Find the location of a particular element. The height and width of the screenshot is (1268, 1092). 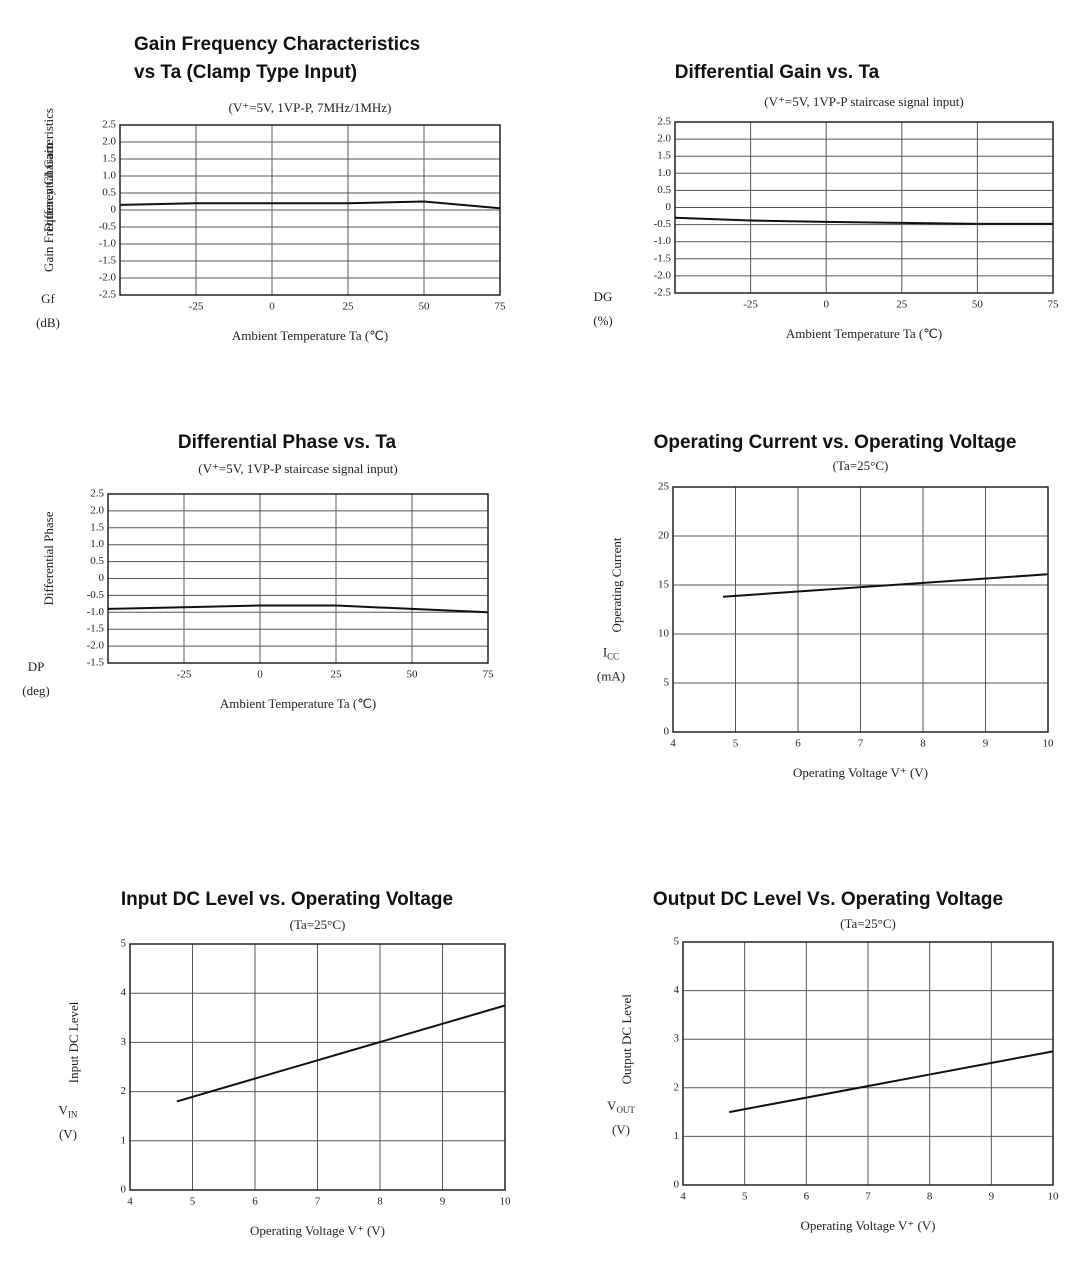

y-symbol-main: I is located at coordinates (605, 652).